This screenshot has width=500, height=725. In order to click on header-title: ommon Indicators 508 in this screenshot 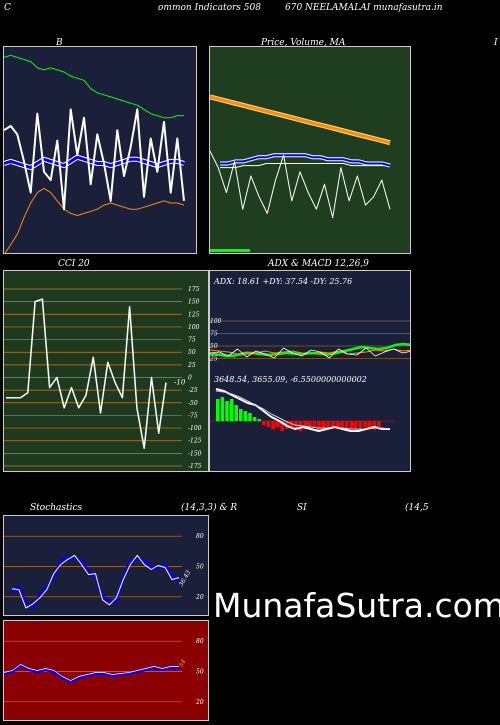, I will do `click(209, 8)`.